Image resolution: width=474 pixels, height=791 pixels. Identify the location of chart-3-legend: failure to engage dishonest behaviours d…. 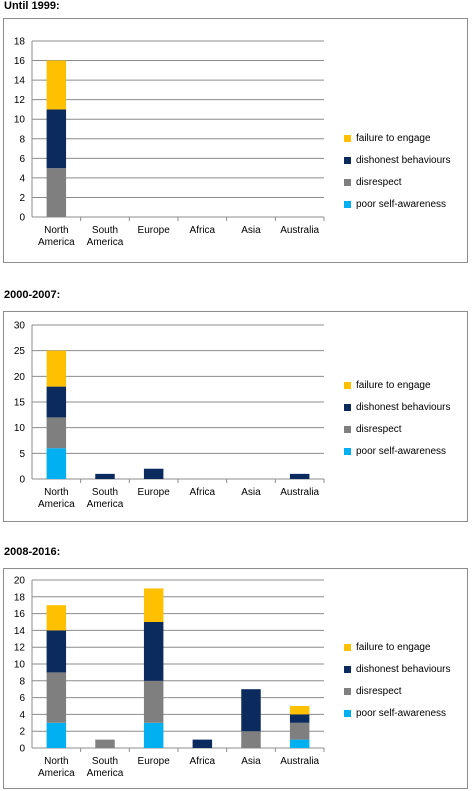
(397, 683).